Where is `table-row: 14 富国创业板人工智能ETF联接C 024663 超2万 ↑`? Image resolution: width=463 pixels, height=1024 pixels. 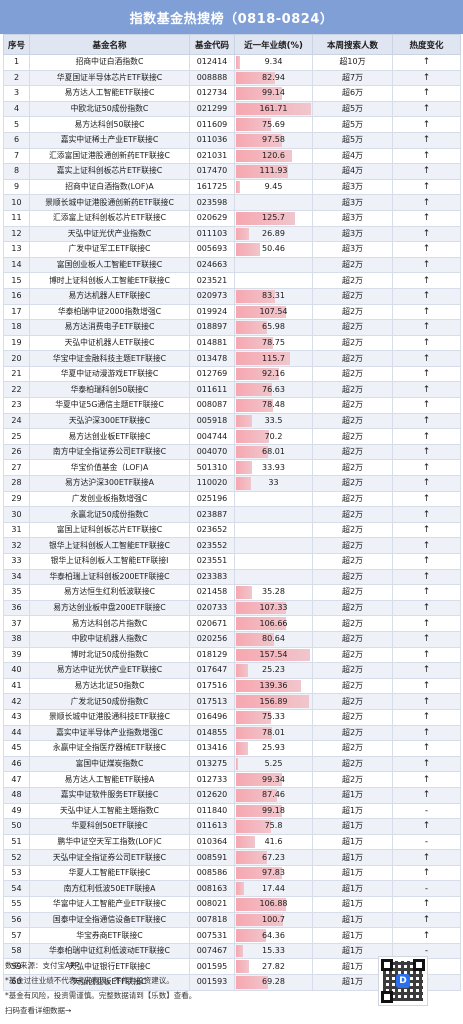 table-row: 14 富国创业板人工智能ETF联接C 024663 超2万 ↑ is located at coordinates (232, 265).